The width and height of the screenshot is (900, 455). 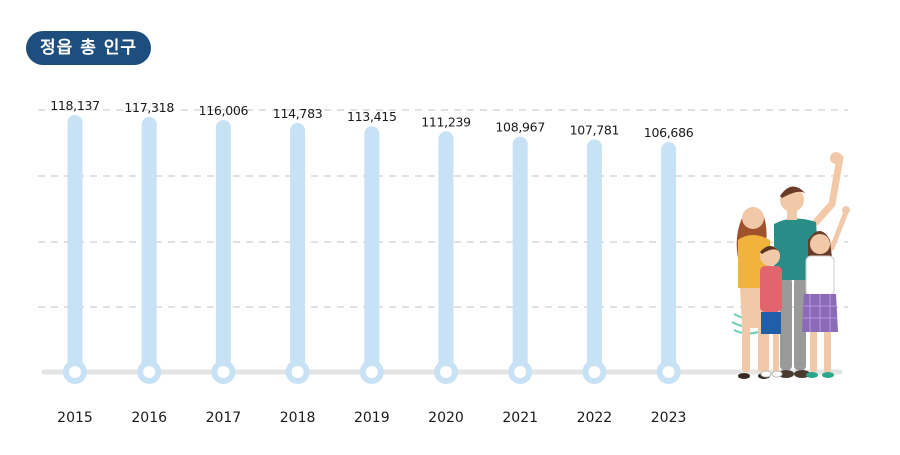 What do you see at coordinates (446, 418) in the screenshot?
I see `x-tick-label: 2020` at bounding box center [446, 418].